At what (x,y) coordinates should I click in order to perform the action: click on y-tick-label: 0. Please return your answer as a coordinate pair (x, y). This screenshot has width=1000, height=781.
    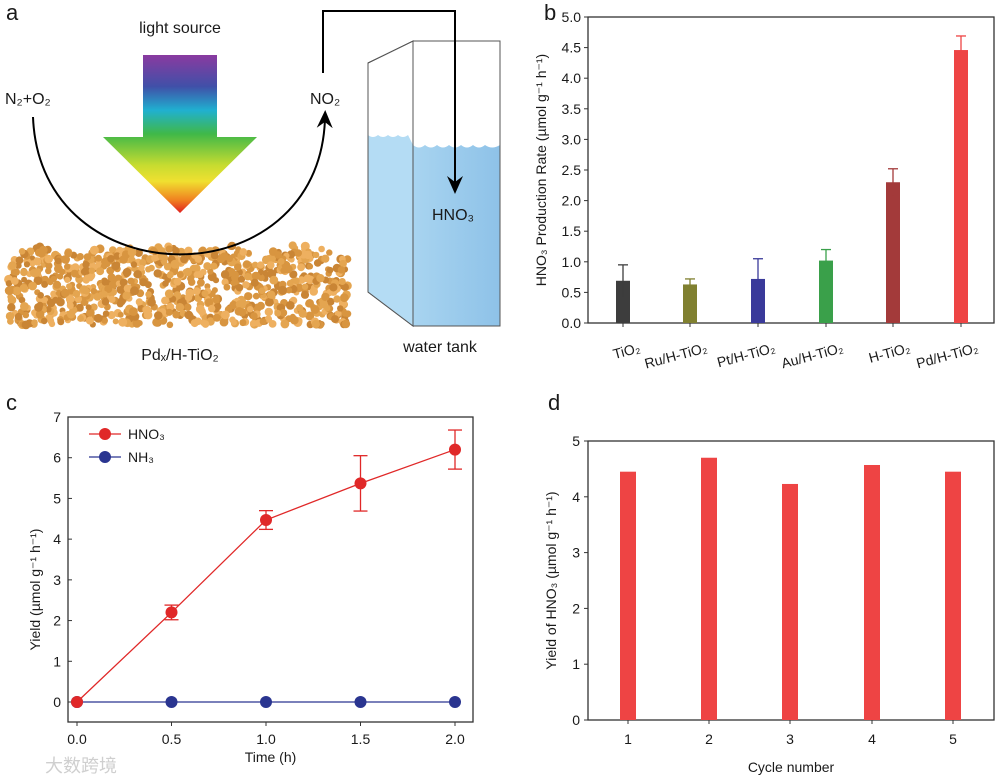
    Looking at the image, I should click on (57, 702).